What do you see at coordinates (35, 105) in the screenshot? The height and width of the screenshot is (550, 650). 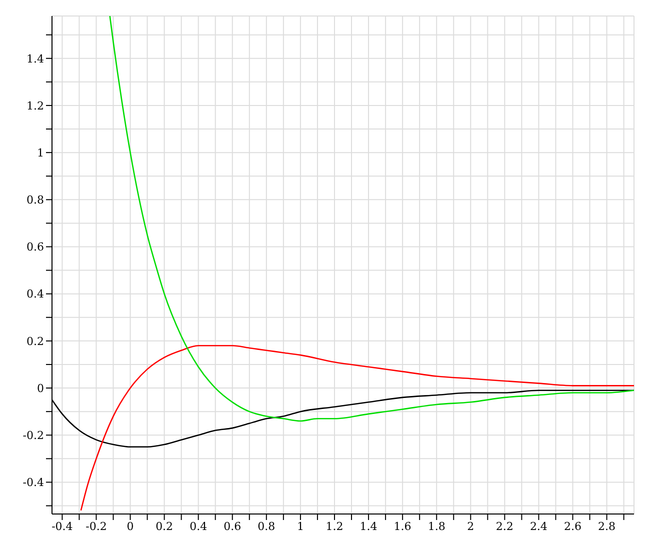 I see `y-tick-label: 1.2` at bounding box center [35, 105].